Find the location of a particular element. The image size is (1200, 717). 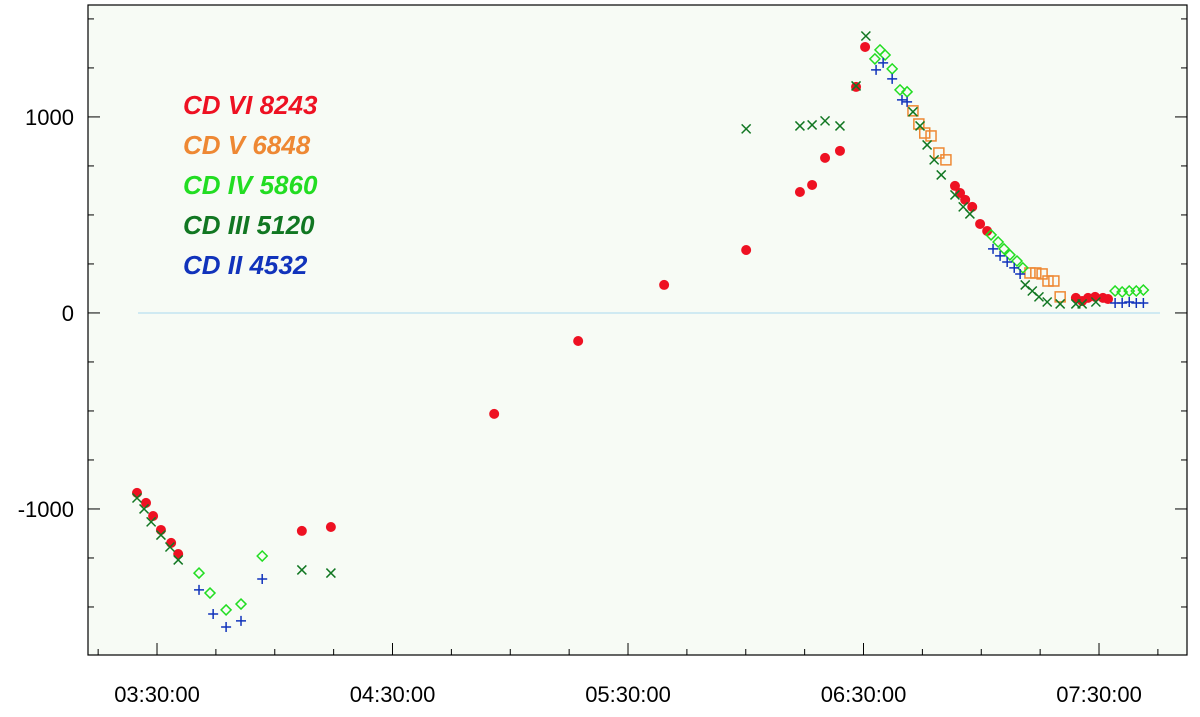

y-tick-label: 0 is located at coordinates (68, 313).